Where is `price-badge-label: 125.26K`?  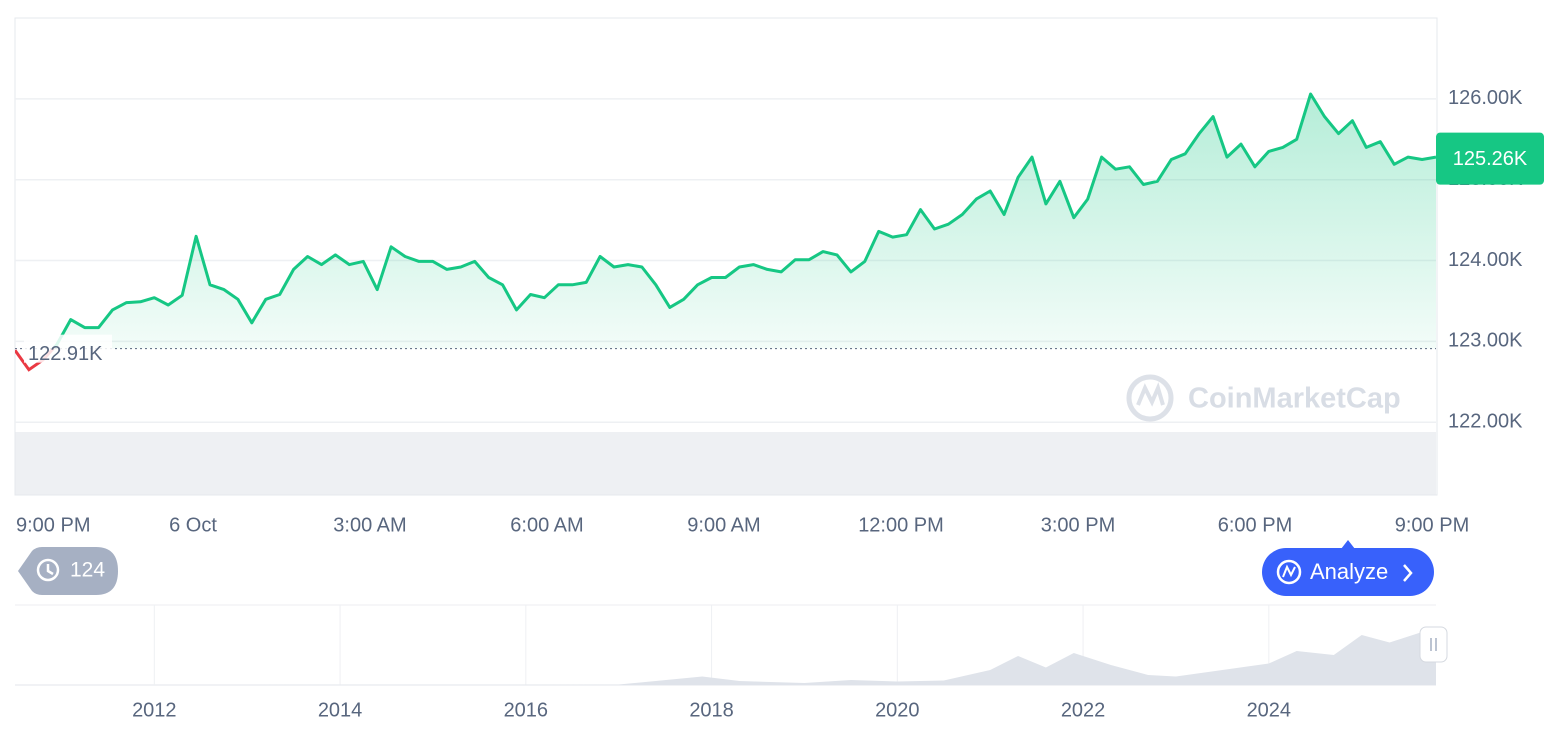
price-badge-label: 125.26K is located at coordinates (1490, 159).